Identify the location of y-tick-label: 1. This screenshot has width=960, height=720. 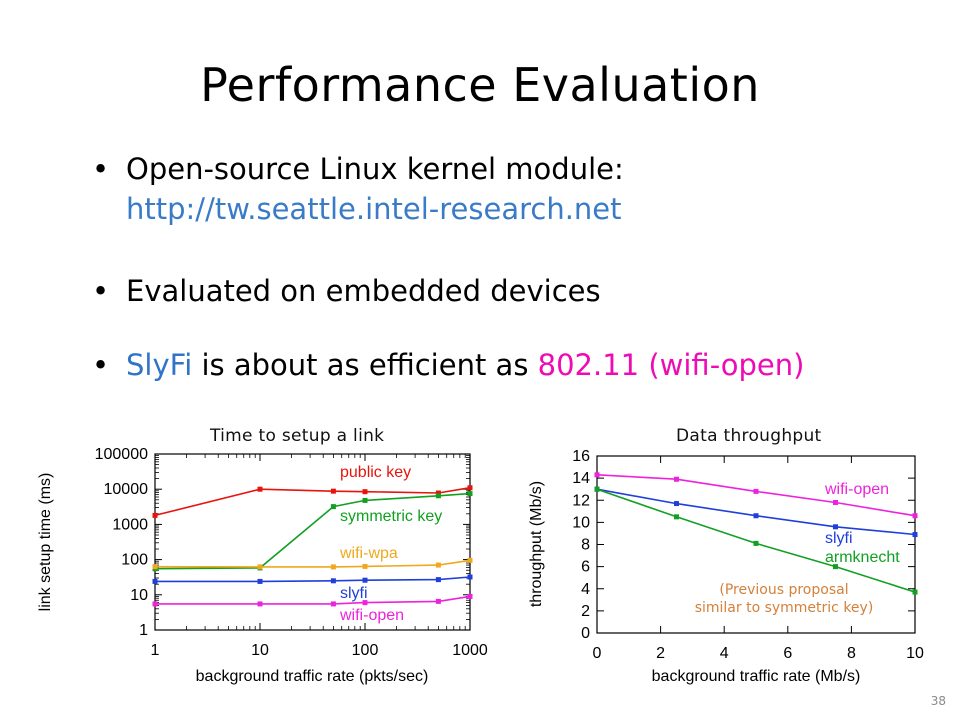
(143, 630).